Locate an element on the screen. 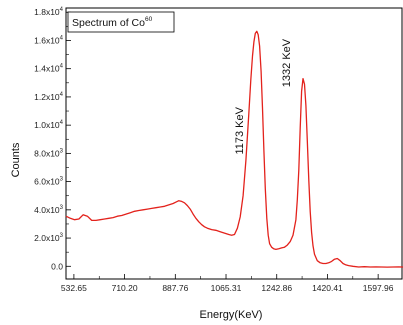  x-tick-label: 1420.41 is located at coordinates (327, 288).